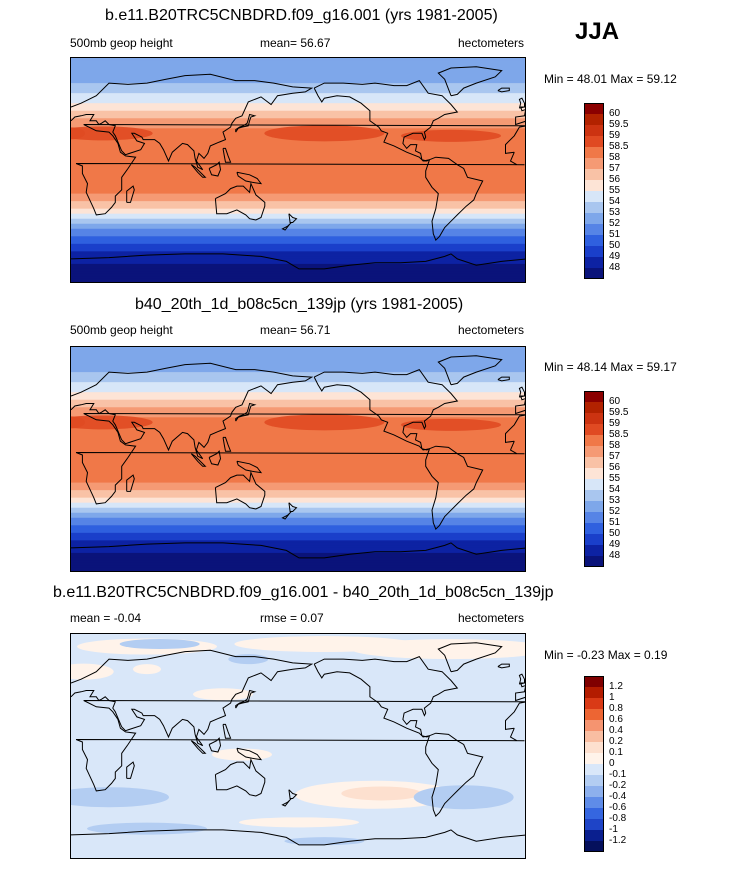  What do you see at coordinates (618, 785) in the screenshot?
I see `colorbar-label: -0.2` at bounding box center [618, 785].